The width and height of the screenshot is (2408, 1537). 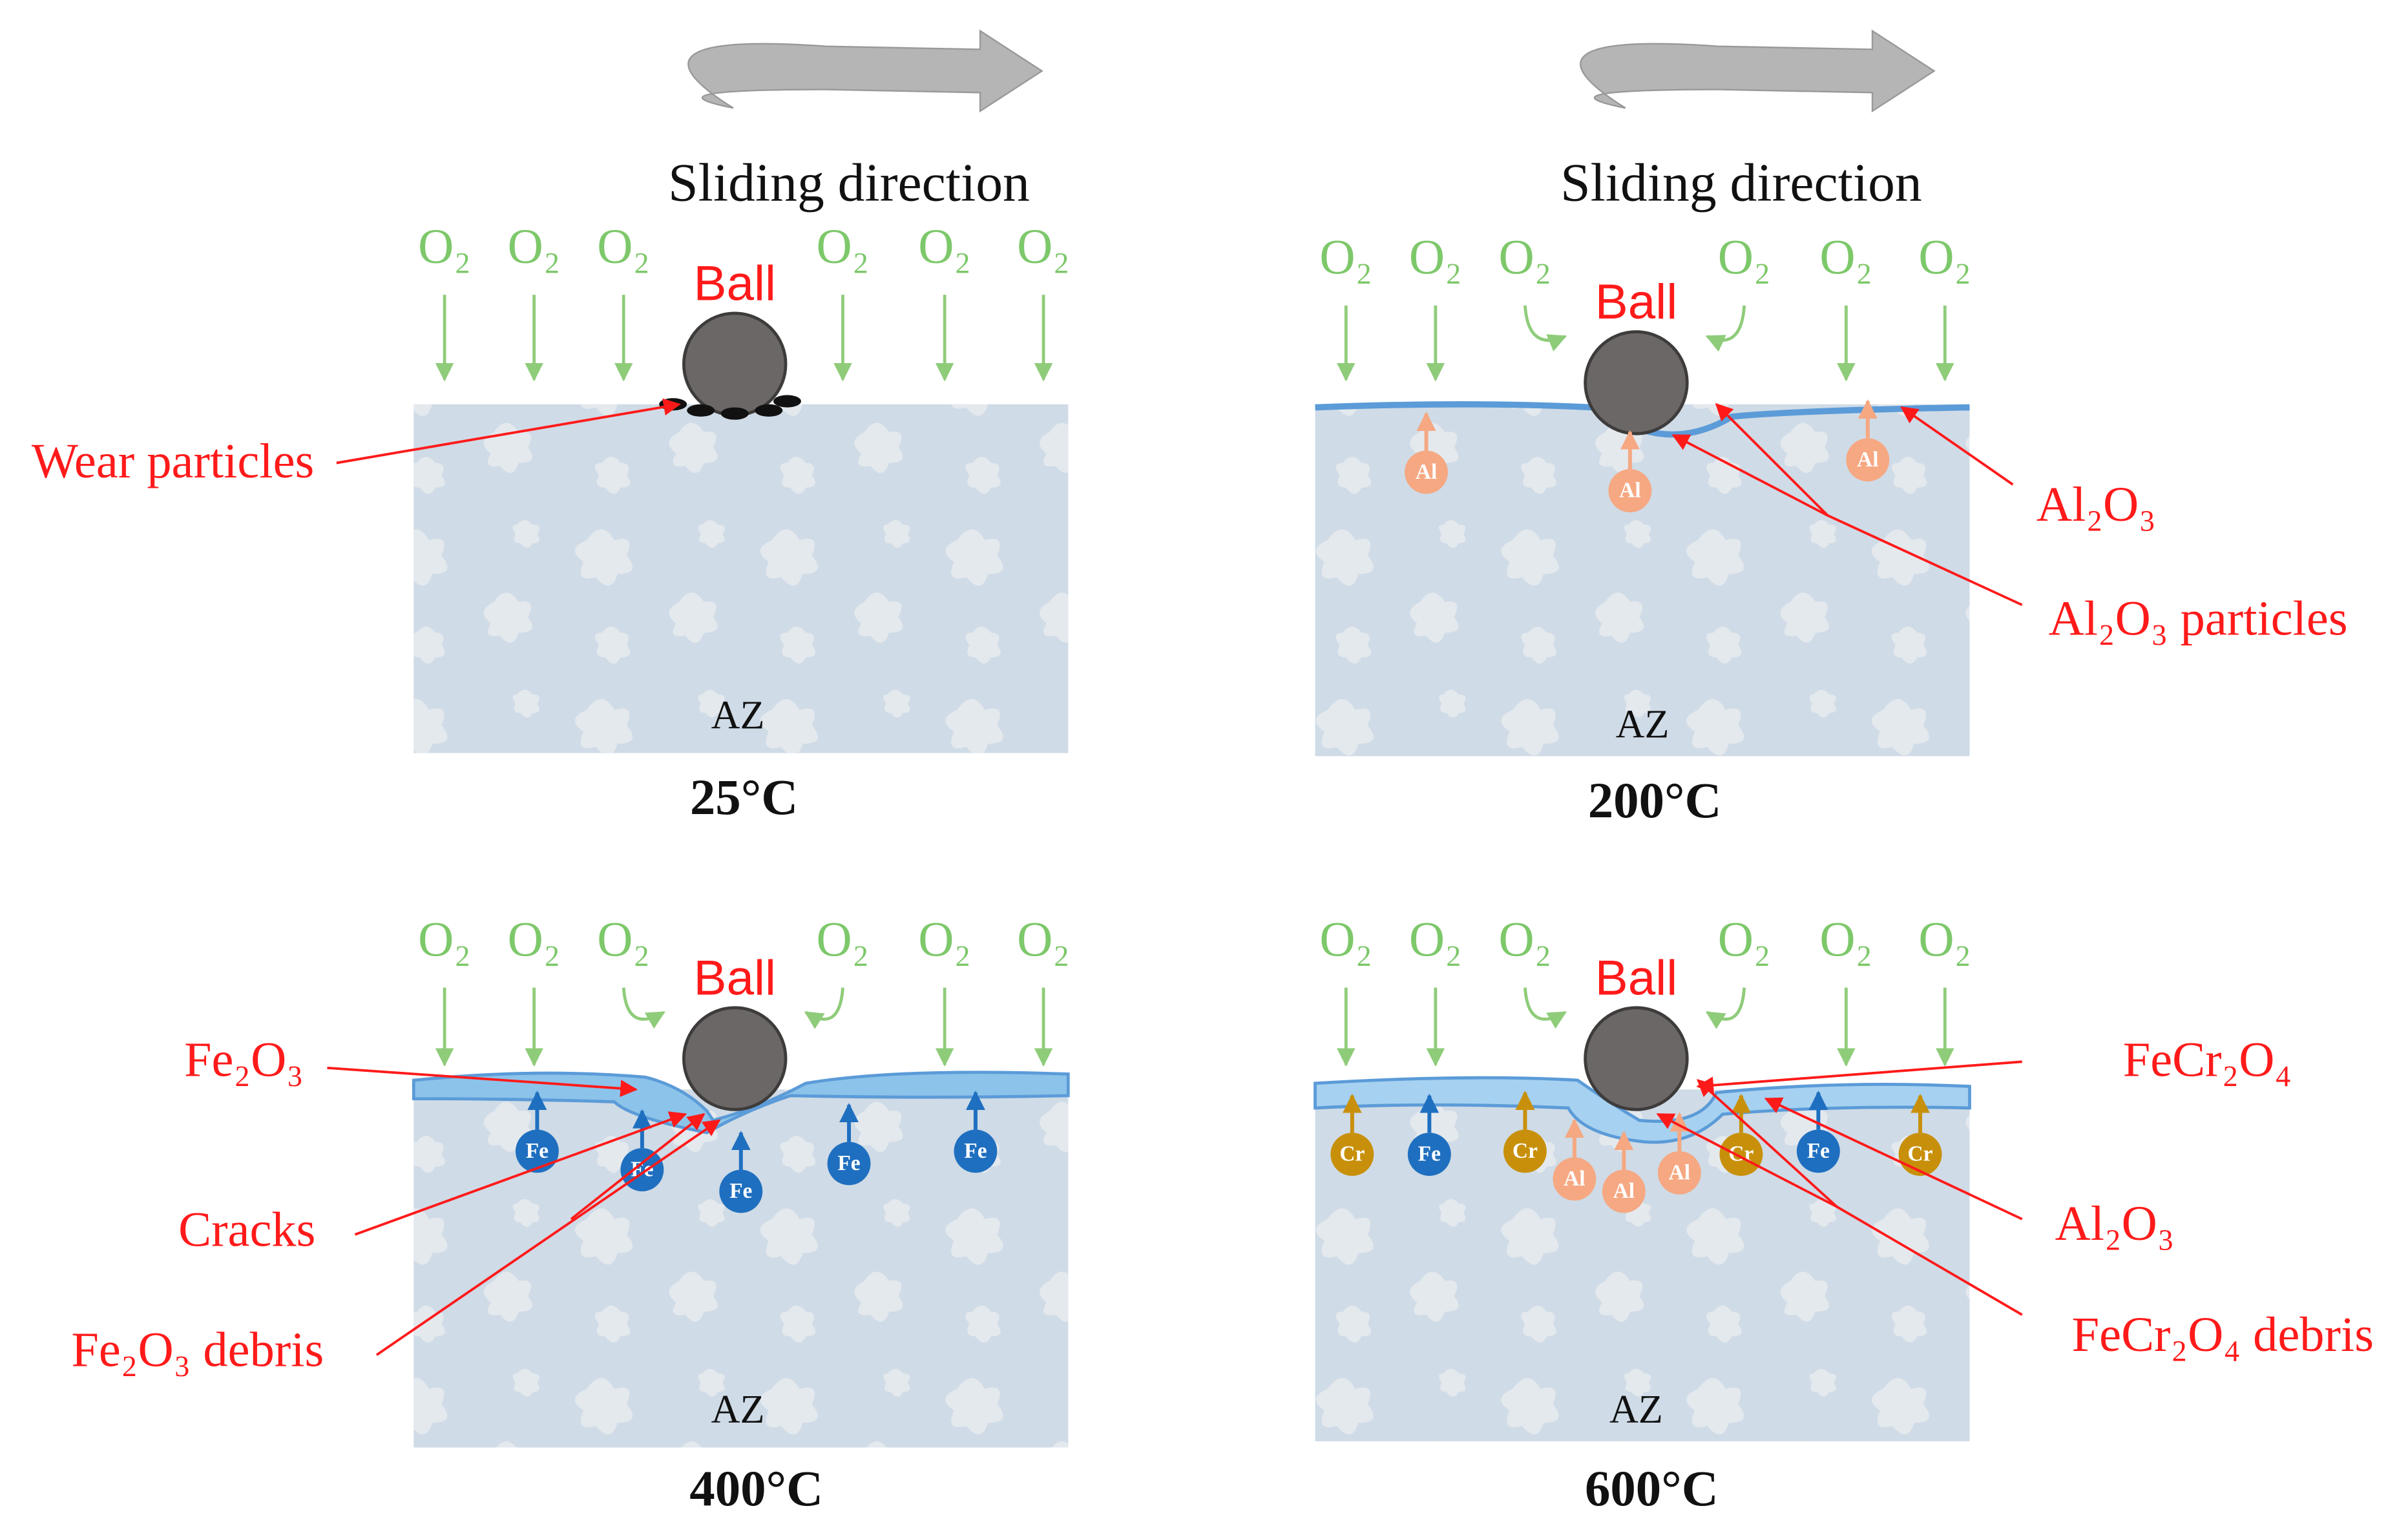 I want to click on substrate-texture, so click(x=741, y=578).